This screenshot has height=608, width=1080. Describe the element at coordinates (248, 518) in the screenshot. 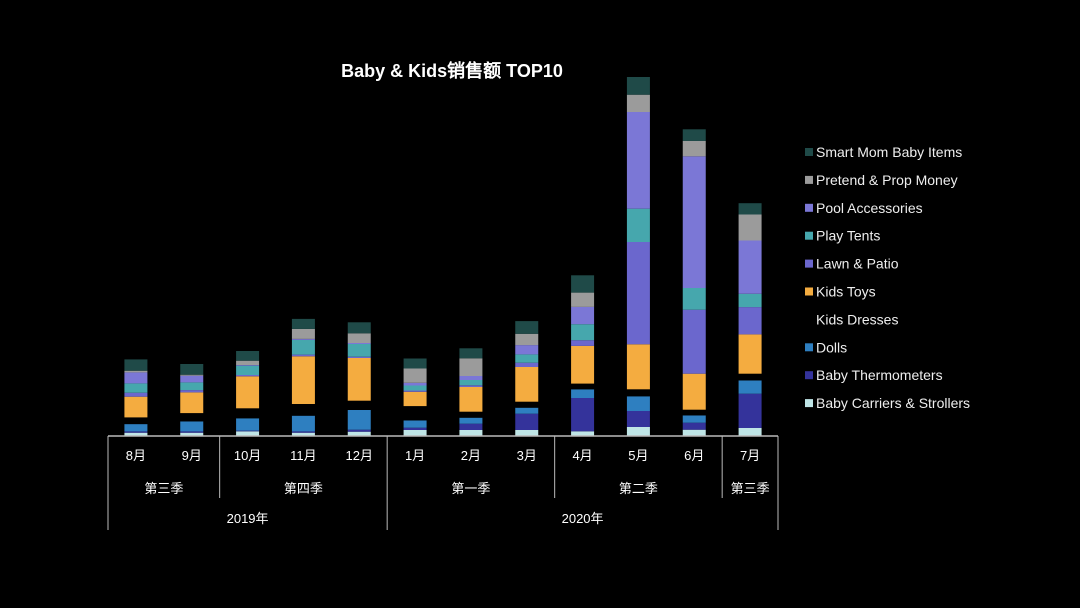

I see `year-label: 2019年` at that location.